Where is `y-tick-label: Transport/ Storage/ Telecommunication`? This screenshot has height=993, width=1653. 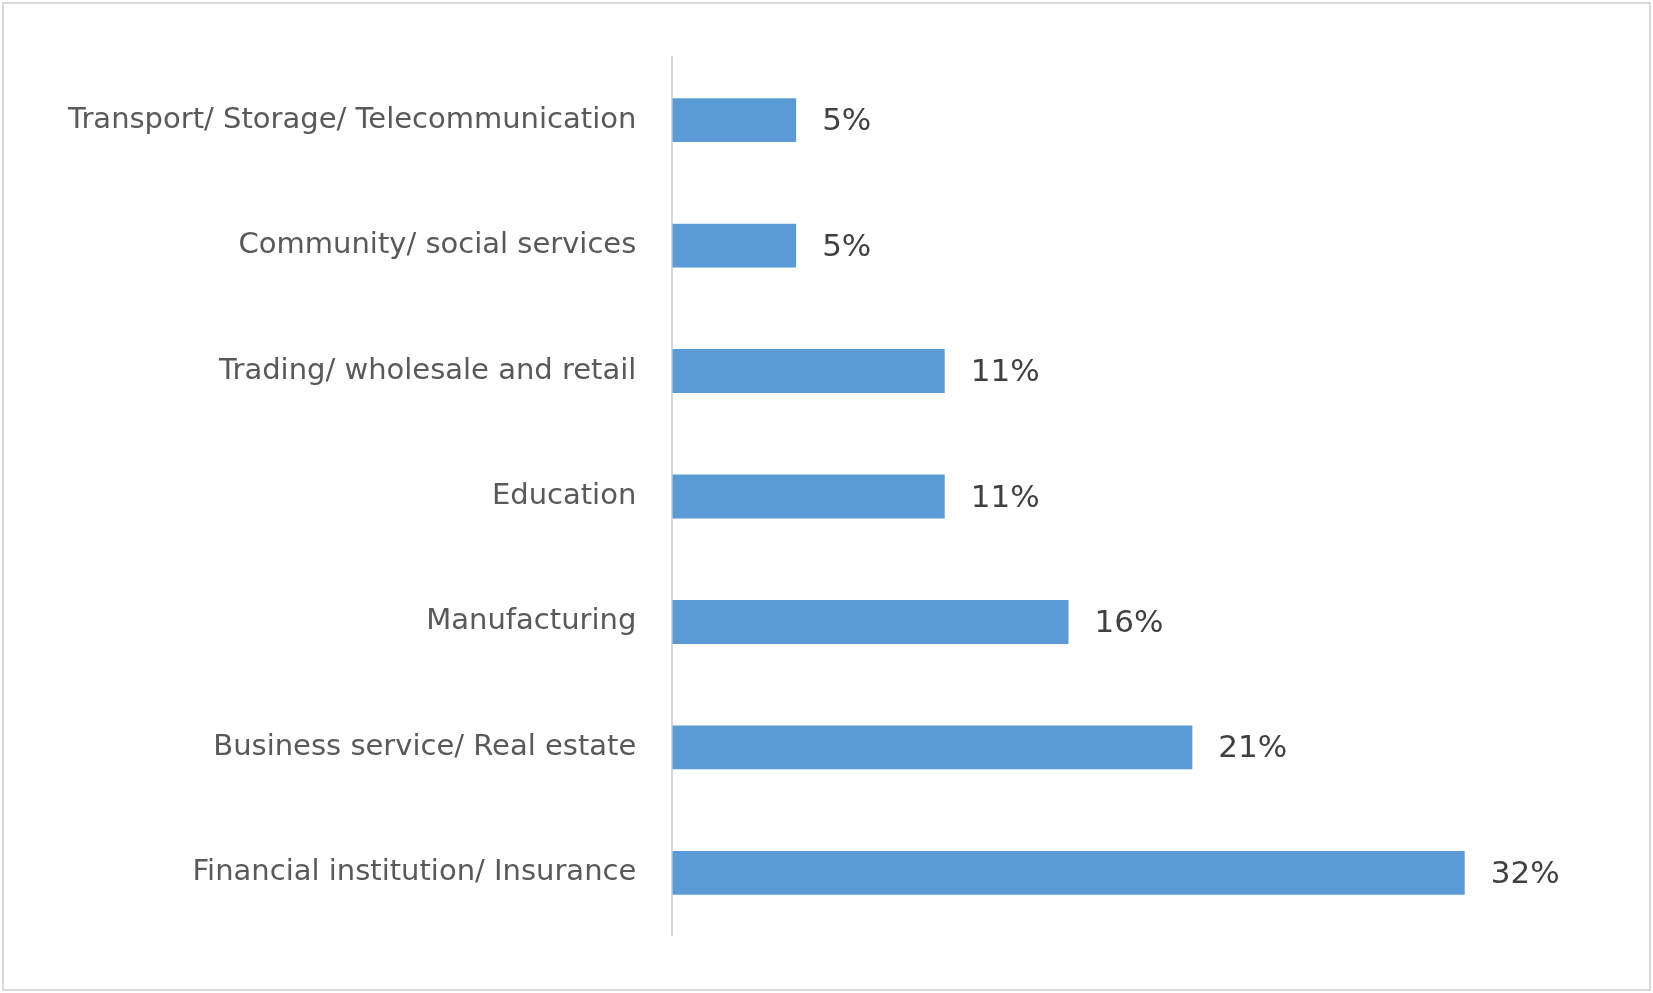 y-tick-label: Transport/ Storage/ Telecommunication is located at coordinates (351, 117).